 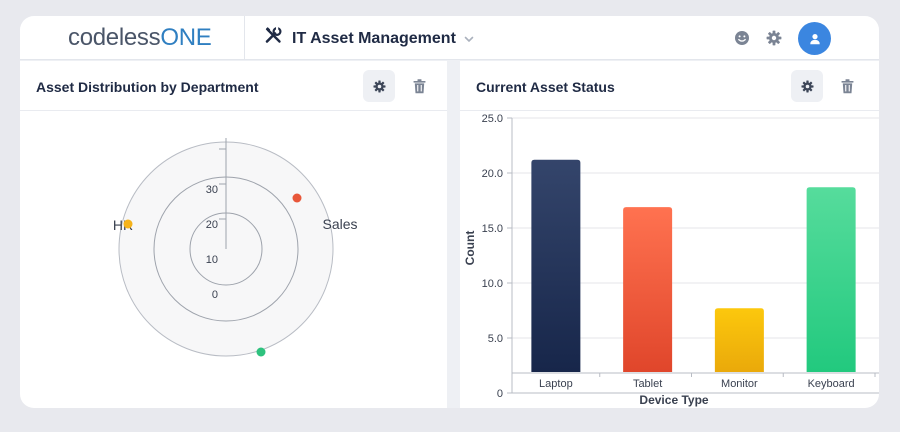 What do you see at coordinates (114, 37) in the screenshot?
I see `logo-text-codeless: codeless` at bounding box center [114, 37].